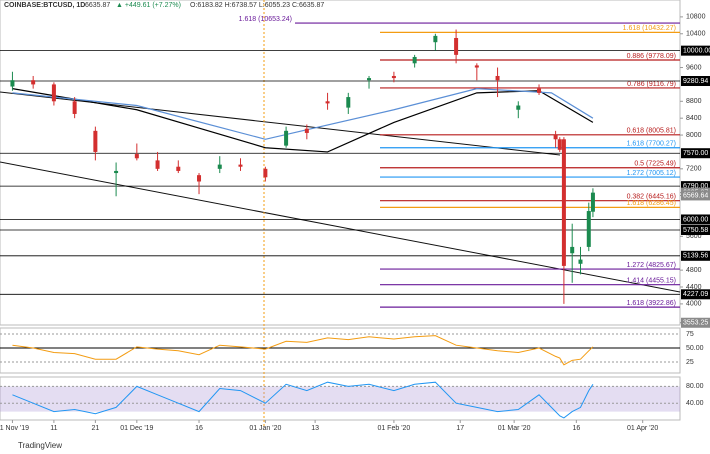 The width and height of the screenshot is (710, 454). I want to click on level-label: 1.414 (4455.15), so click(651, 281).